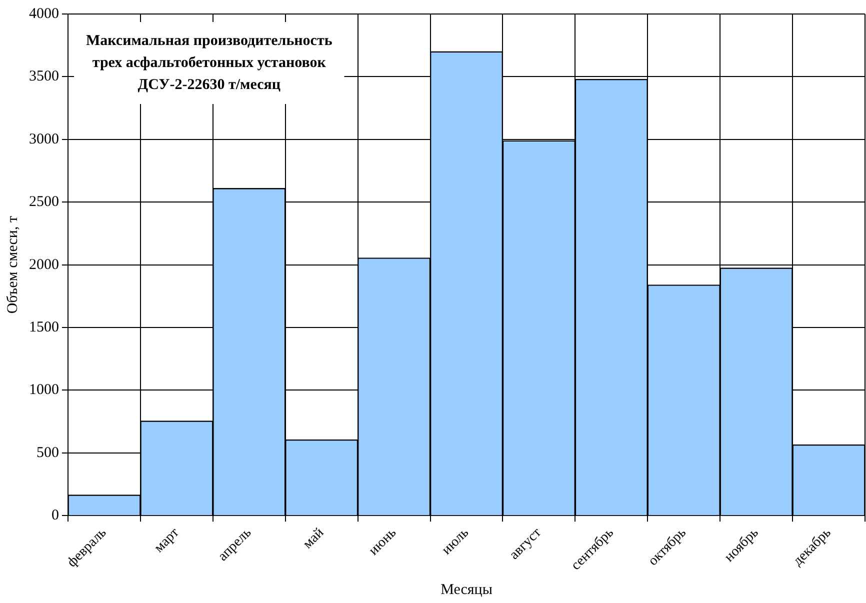  What do you see at coordinates (44, 390) in the screenshot?
I see `y-tick-label: 1000` at bounding box center [44, 390].